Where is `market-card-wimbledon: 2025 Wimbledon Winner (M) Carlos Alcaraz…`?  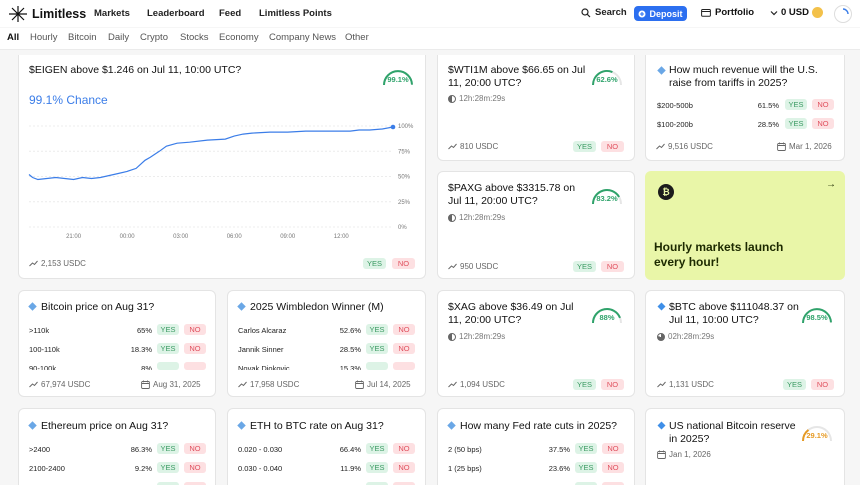
market-card-wimbledon: 2025 Wimbledon Winner (M) Carlos Alcaraz… is located at coordinates (326, 343).